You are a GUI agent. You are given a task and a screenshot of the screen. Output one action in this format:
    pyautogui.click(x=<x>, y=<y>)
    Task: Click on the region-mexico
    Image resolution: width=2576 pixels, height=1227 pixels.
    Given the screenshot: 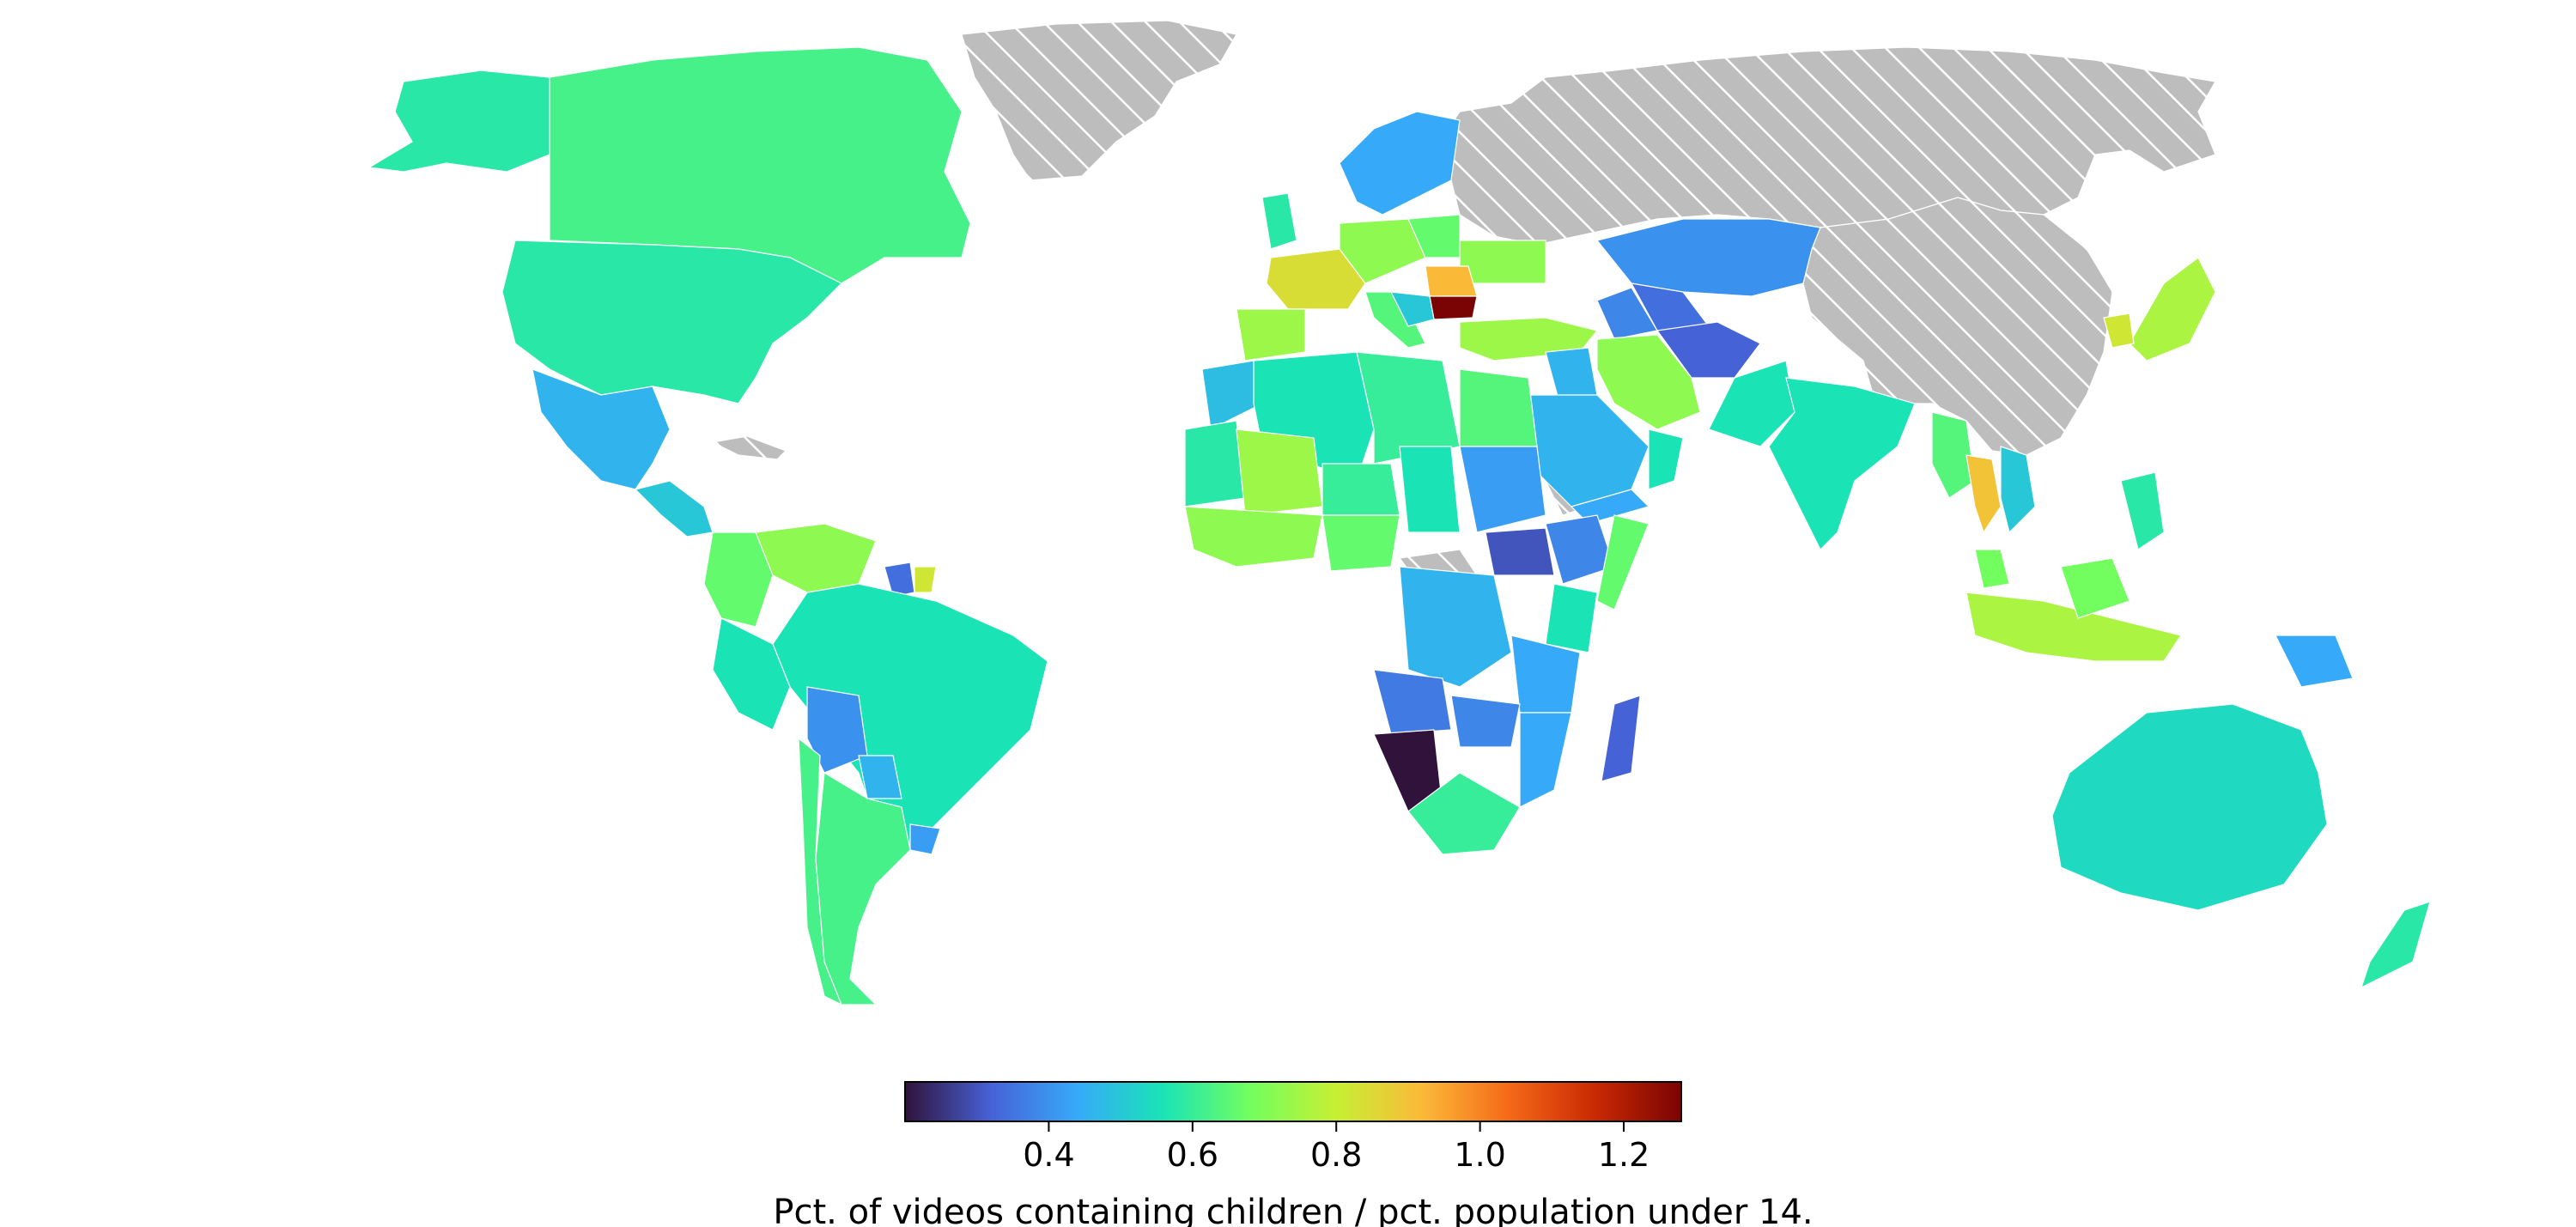 What is the action you would take?
    pyautogui.click(x=601, y=429)
    